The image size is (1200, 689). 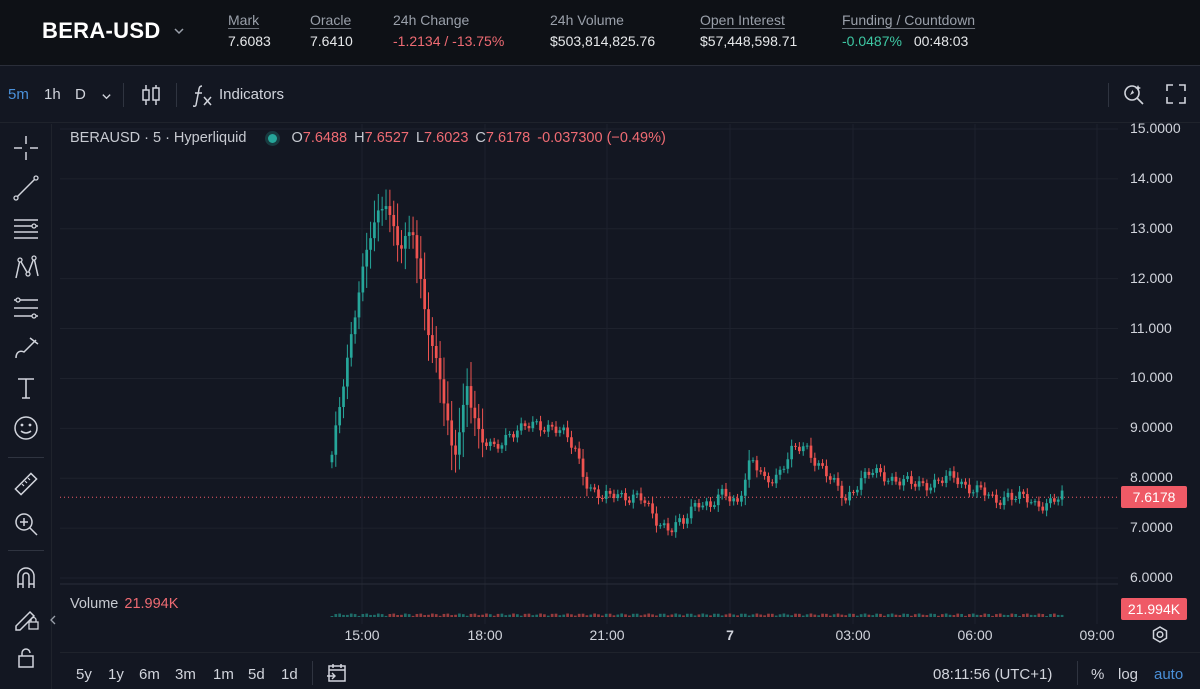 What do you see at coordinates (331, 20) in the screenshot?
I see `stat-label: Oracle` at bounding box center [331, 20].